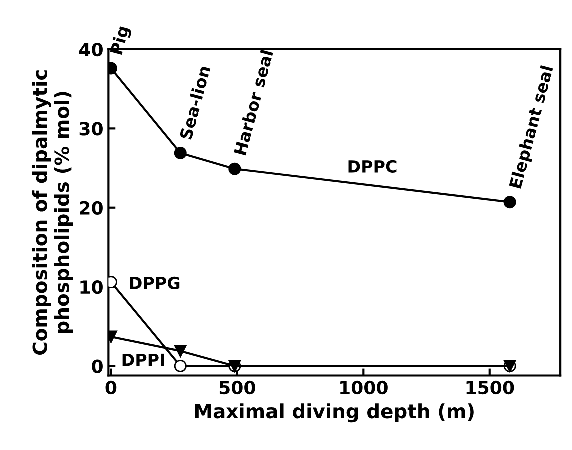  Describe the element at coordinates (91, 287) in the screenshot. I see `y-tick-label: 10` at that location.